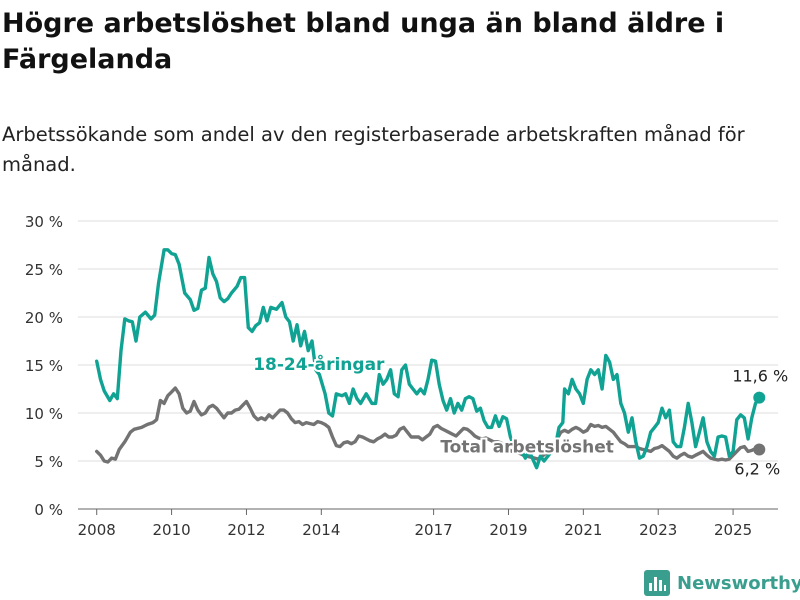  Describe the element at coordinates (97, 530) in the screenshot. I see `x-tick-label: 2008` at that location.